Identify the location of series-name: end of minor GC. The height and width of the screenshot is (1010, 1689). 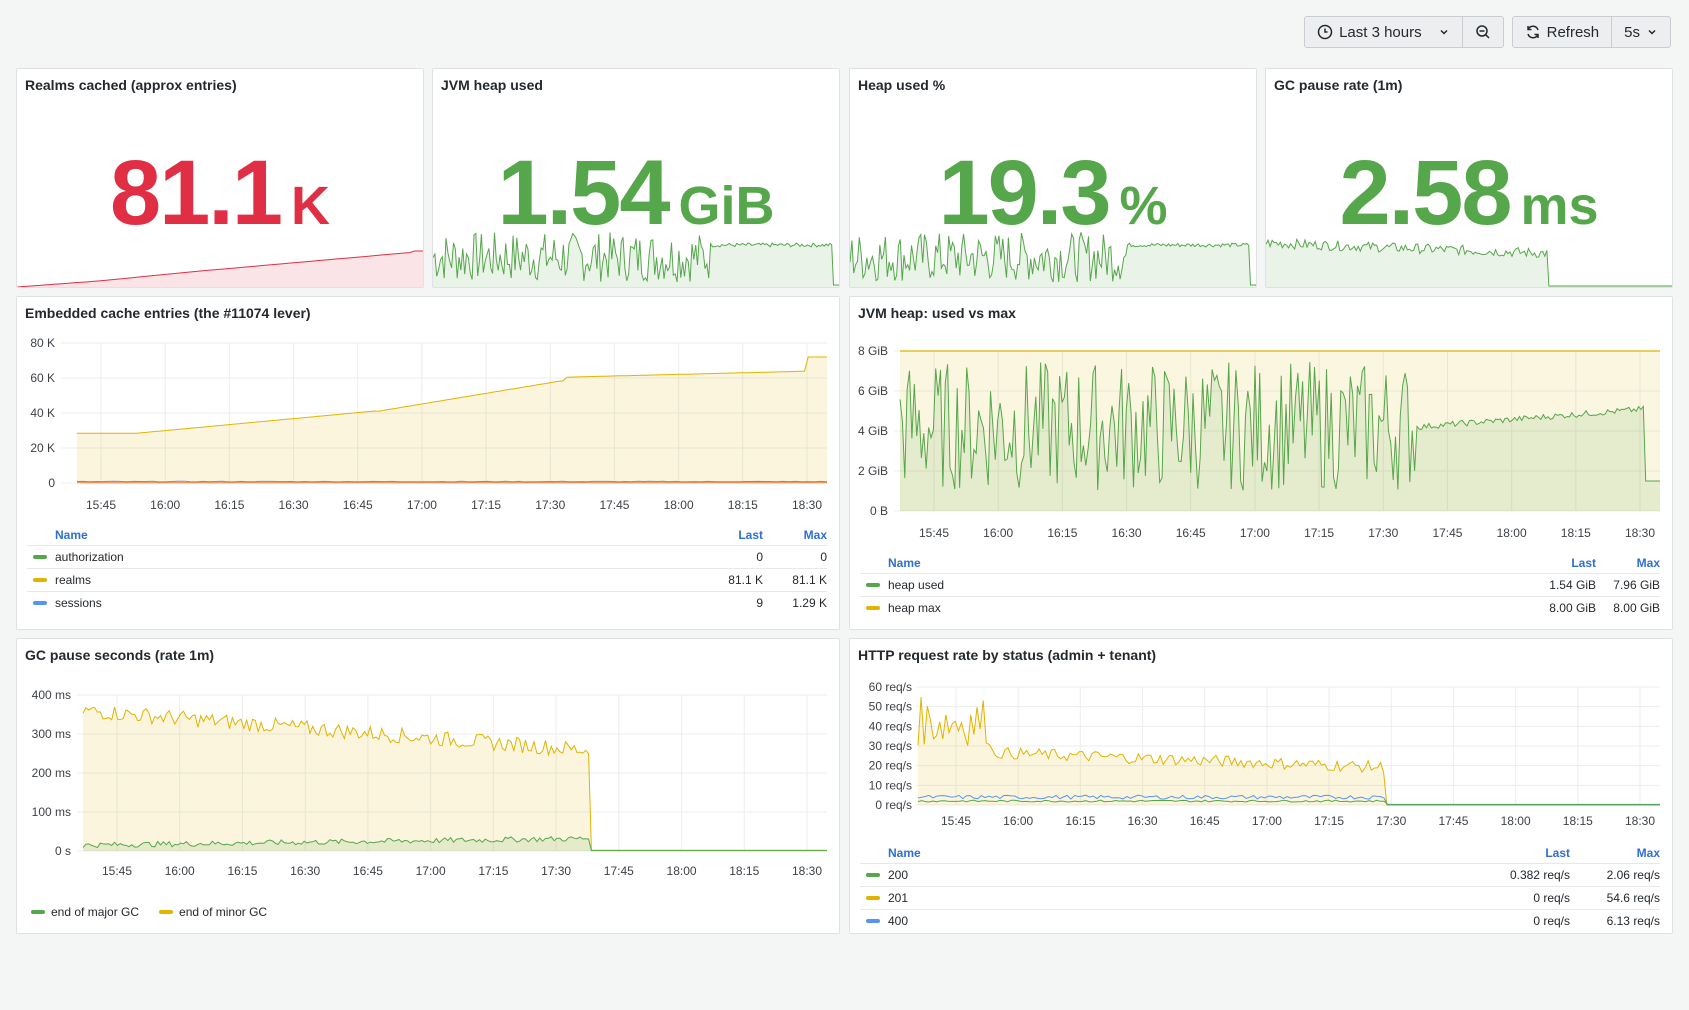
(223, 912).